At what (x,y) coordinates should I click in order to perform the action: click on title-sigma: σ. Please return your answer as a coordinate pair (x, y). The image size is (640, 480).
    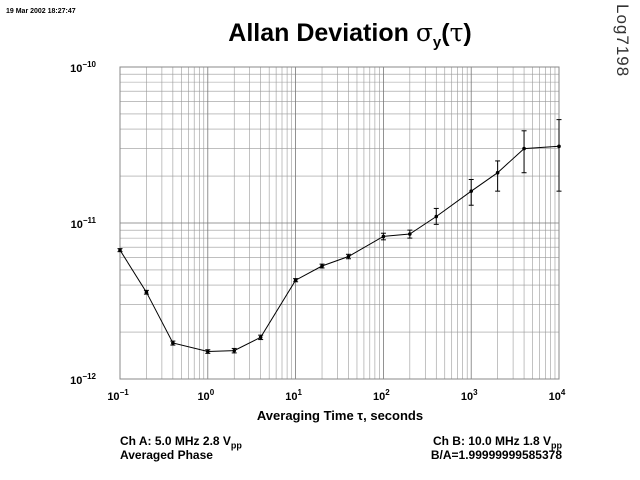
    Looking at the image, I should click on (424, 32).